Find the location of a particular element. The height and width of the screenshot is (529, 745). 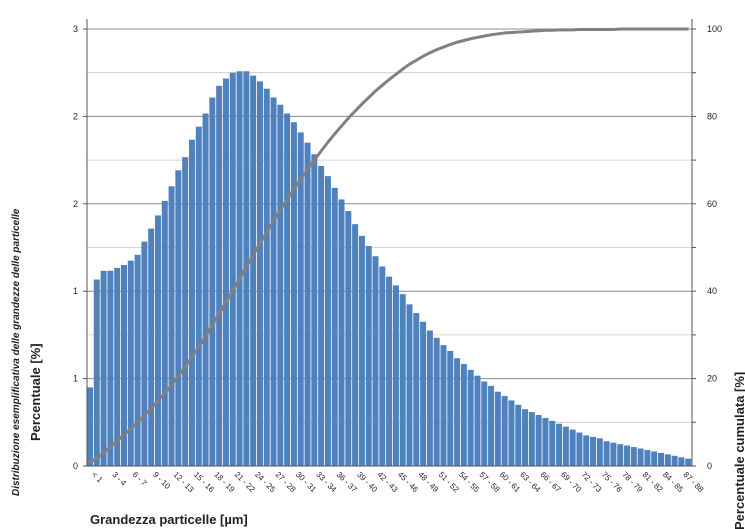

x-tick-label: 21 - 22 is located at coordinates (245, 482).